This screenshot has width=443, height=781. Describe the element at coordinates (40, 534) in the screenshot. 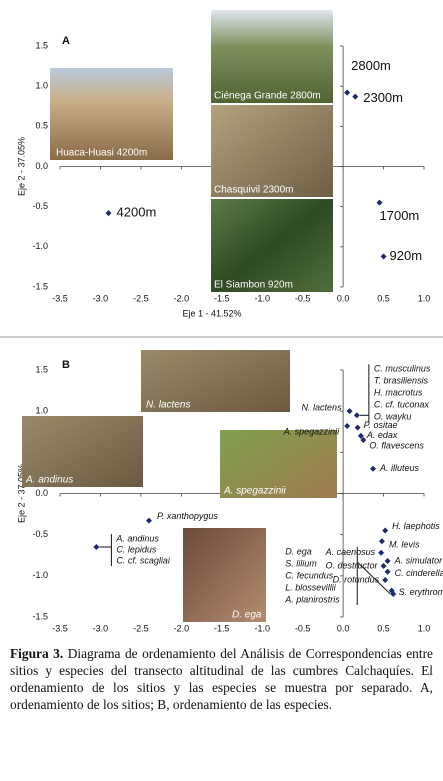

I see `y-tick-label: -0.5` at that location.